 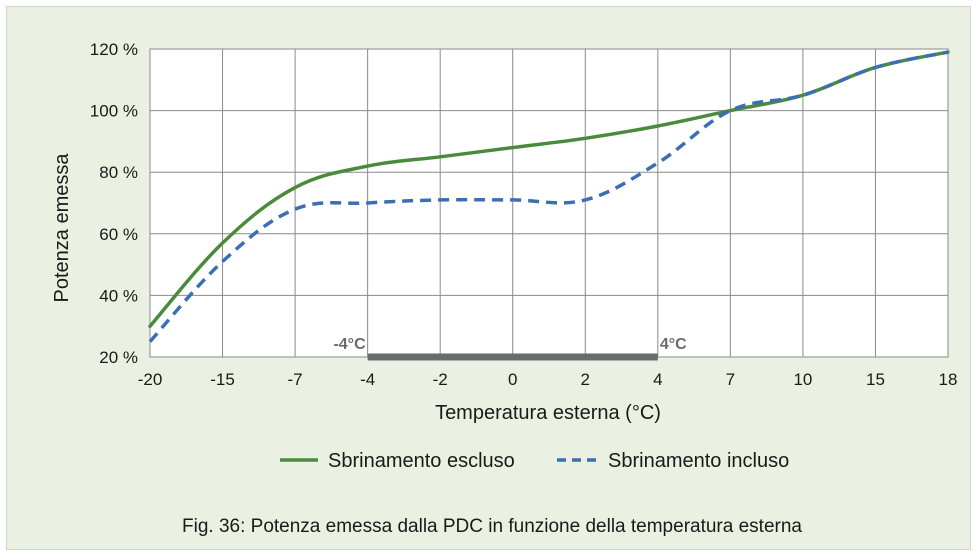 What do you see at coordinates (657, 379) in the screenshot?
I see `x-tick-label: 4` at bounding box center [657, 379].